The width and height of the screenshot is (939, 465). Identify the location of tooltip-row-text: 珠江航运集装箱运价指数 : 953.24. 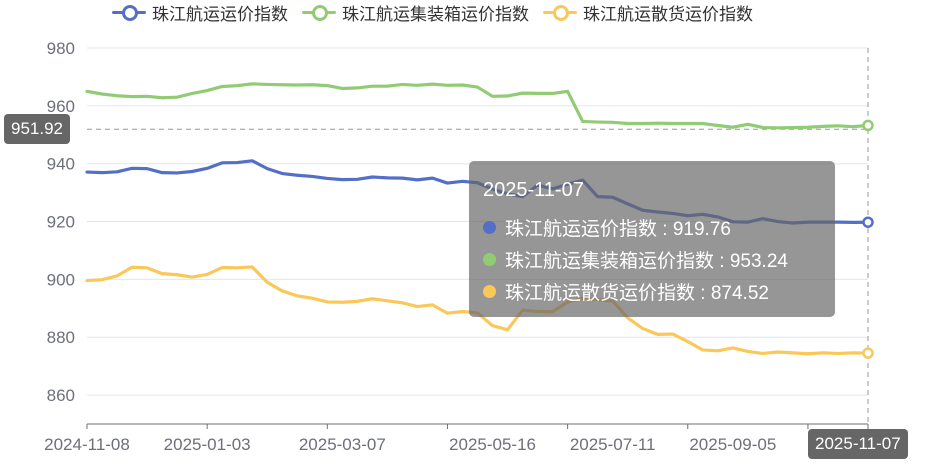
(646, 261).